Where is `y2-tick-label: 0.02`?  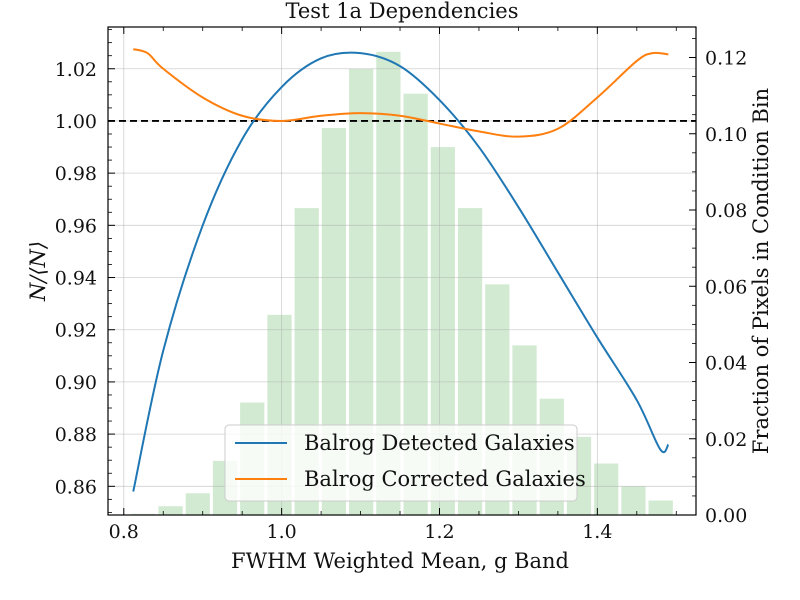
y2-tick-label: 0.02 is located at coordinates (726, 440).